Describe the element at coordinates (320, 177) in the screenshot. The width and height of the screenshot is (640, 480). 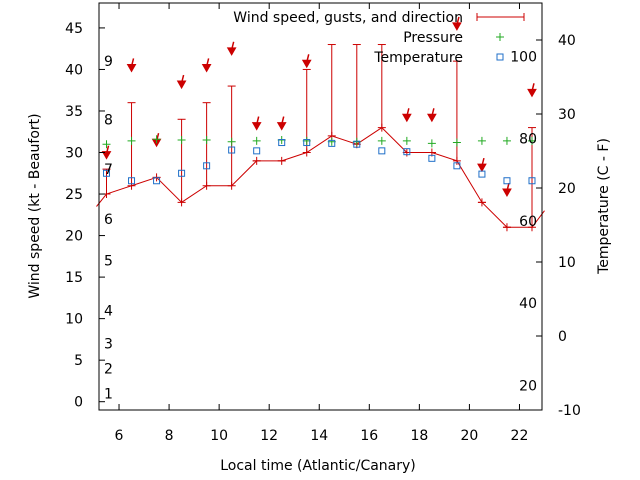
I see `wind-speed-line` at that location.